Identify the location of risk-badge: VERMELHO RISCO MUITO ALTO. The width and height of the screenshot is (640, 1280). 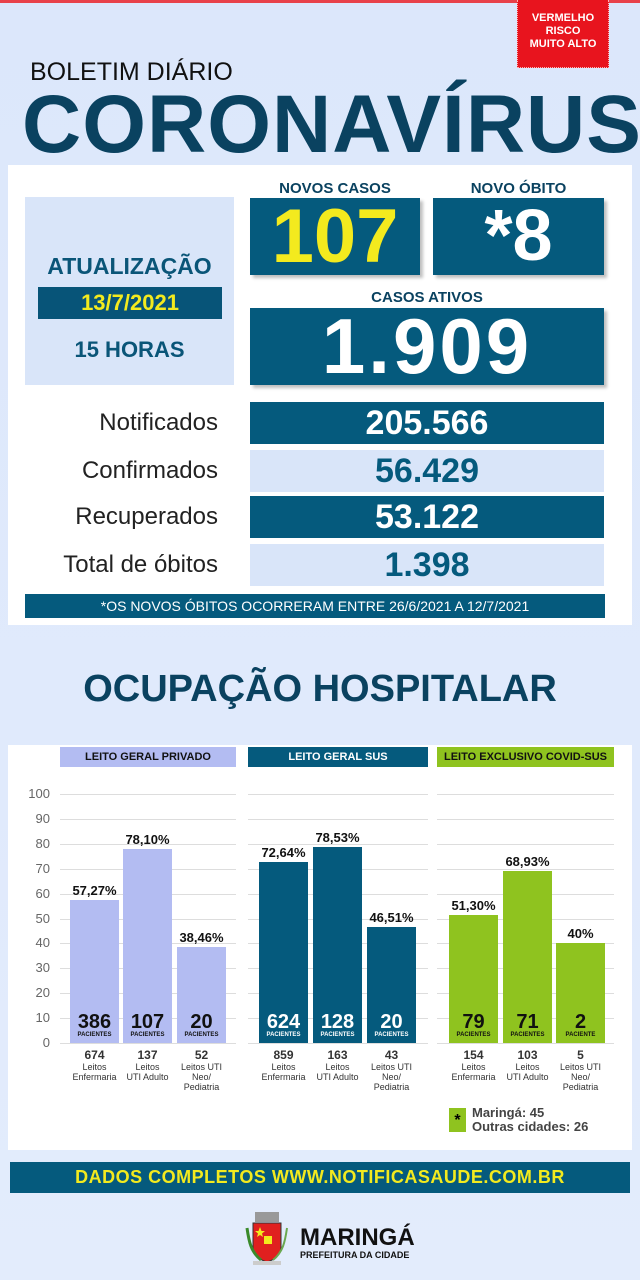
(563, 34).